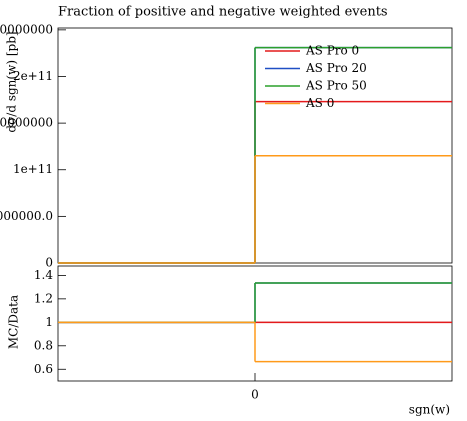  Describe the element at coordinates (33, 76) in the screenshot. I see `y-tick-label: 2e+11` at that location.